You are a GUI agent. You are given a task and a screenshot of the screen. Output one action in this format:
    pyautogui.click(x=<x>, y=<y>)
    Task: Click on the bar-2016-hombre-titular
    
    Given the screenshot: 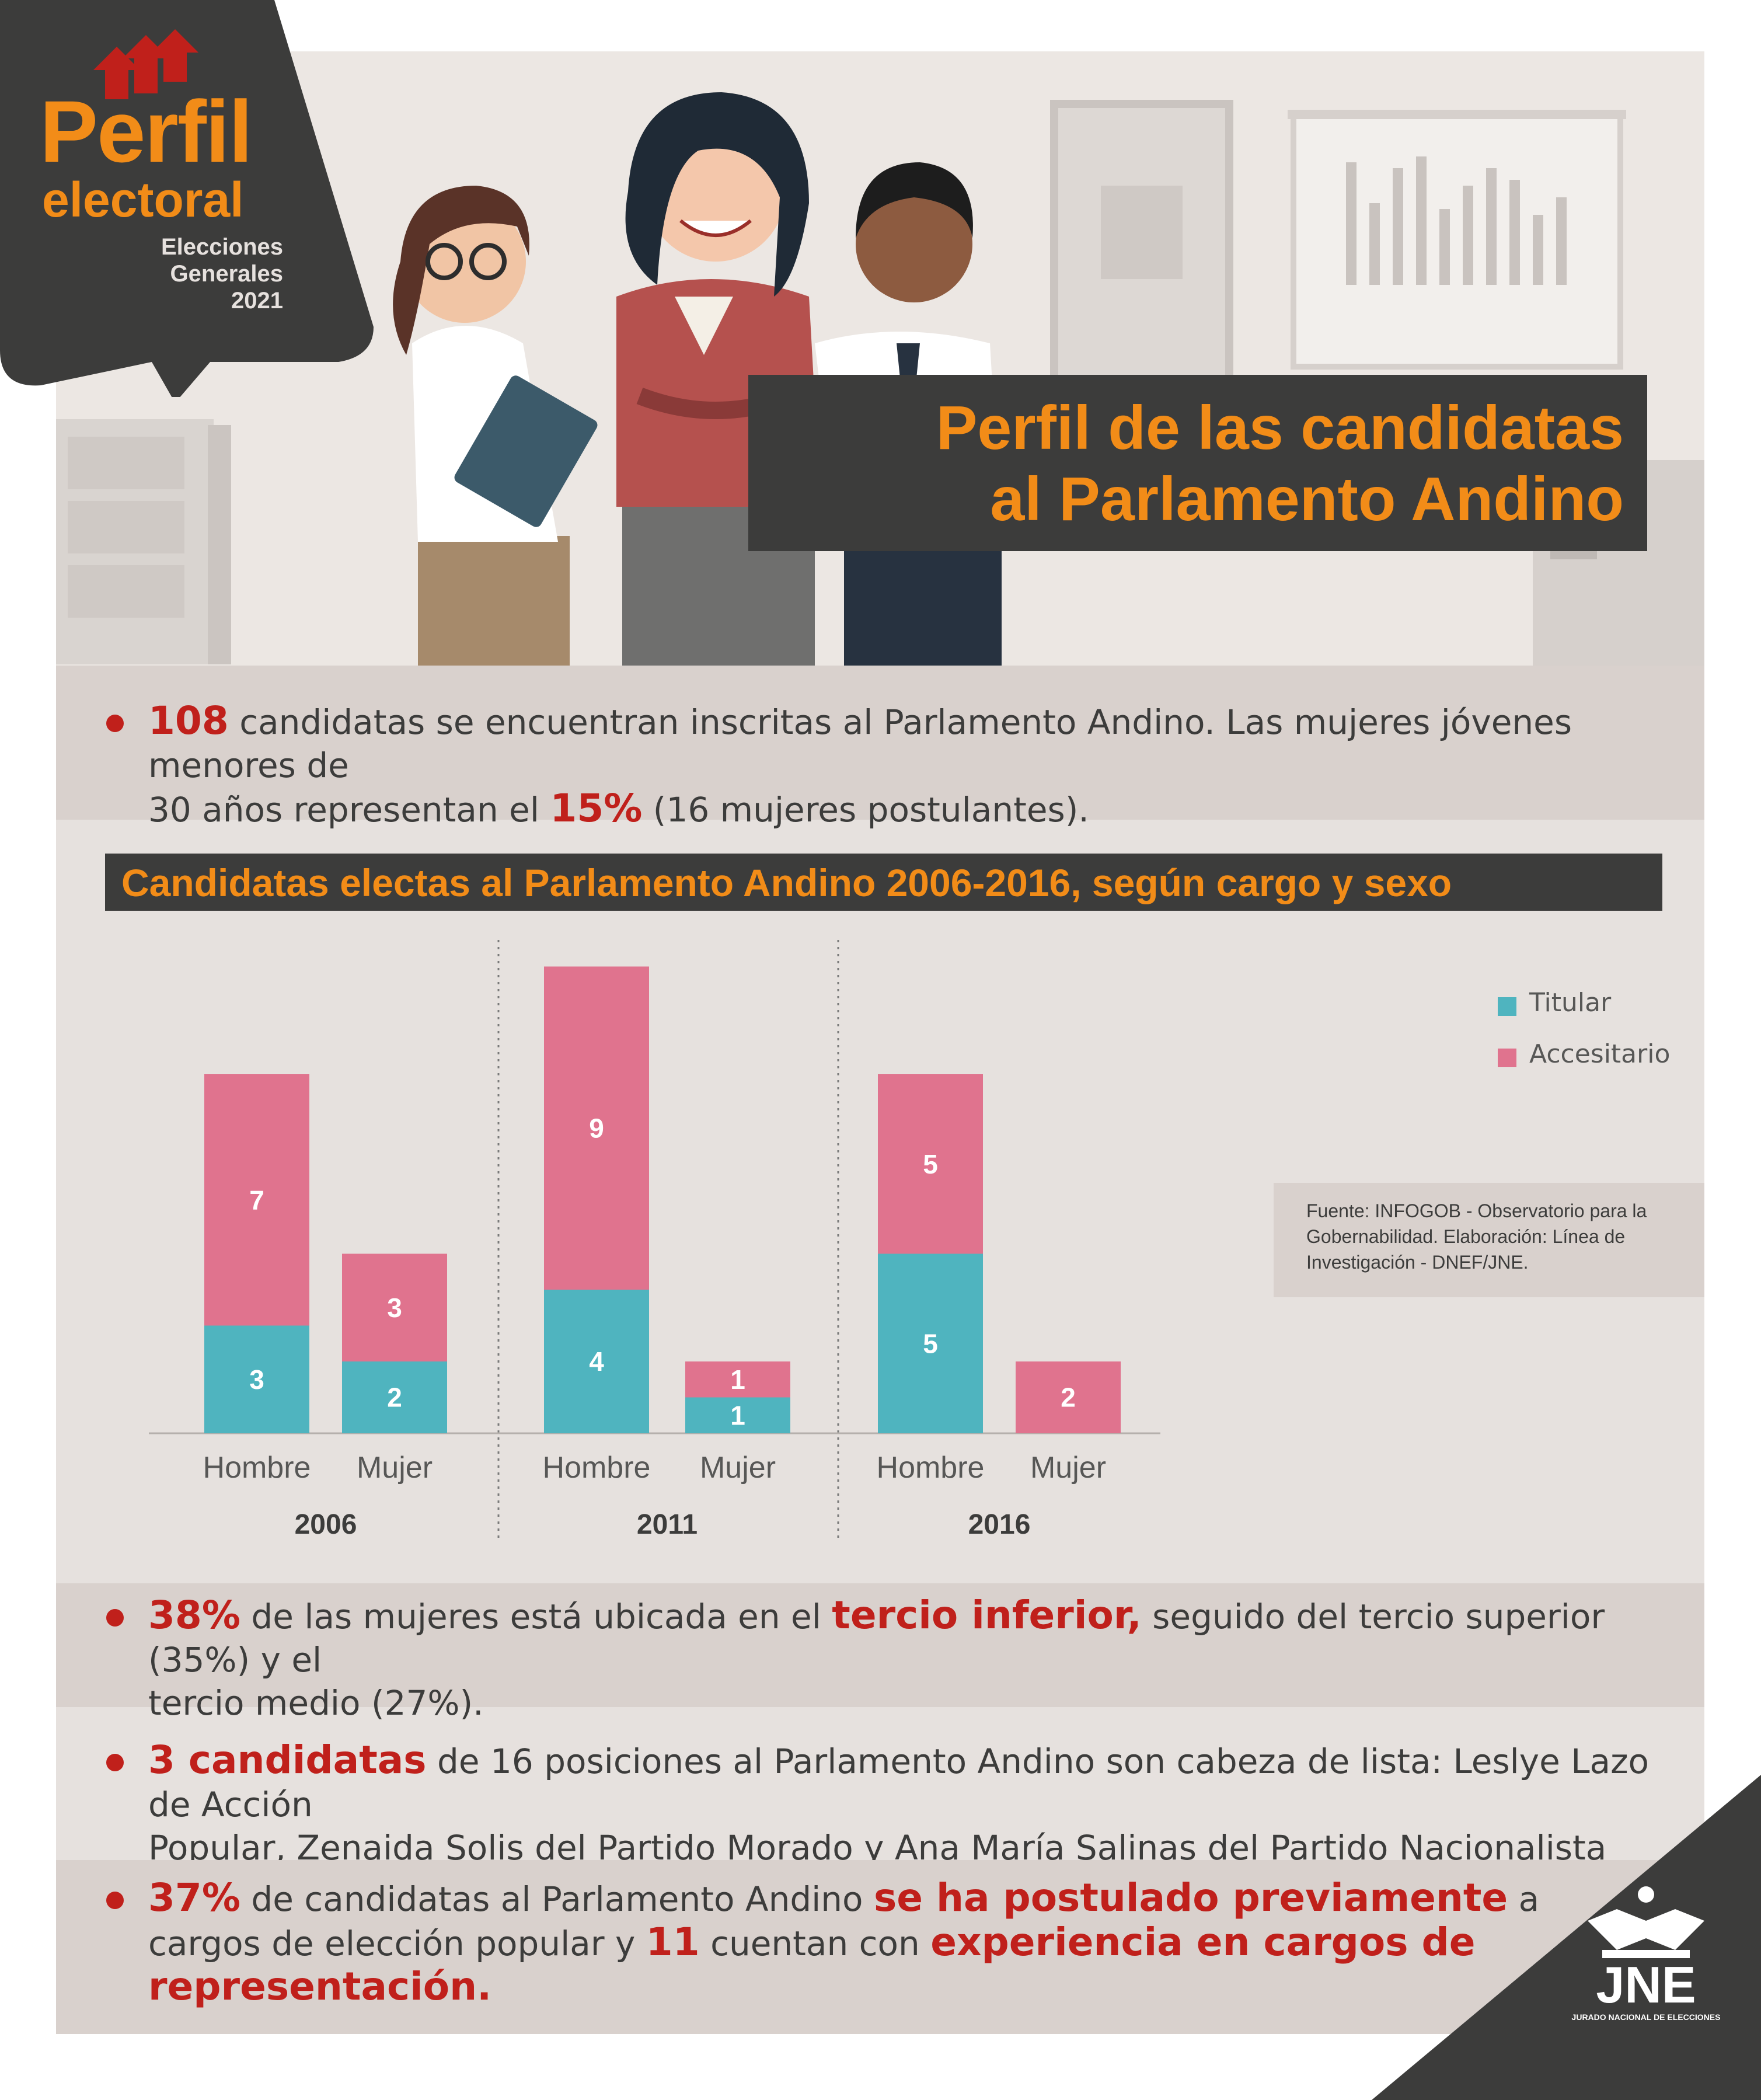 What is the action you would take?
    pyautogui.click(x=931, y=1343)
    